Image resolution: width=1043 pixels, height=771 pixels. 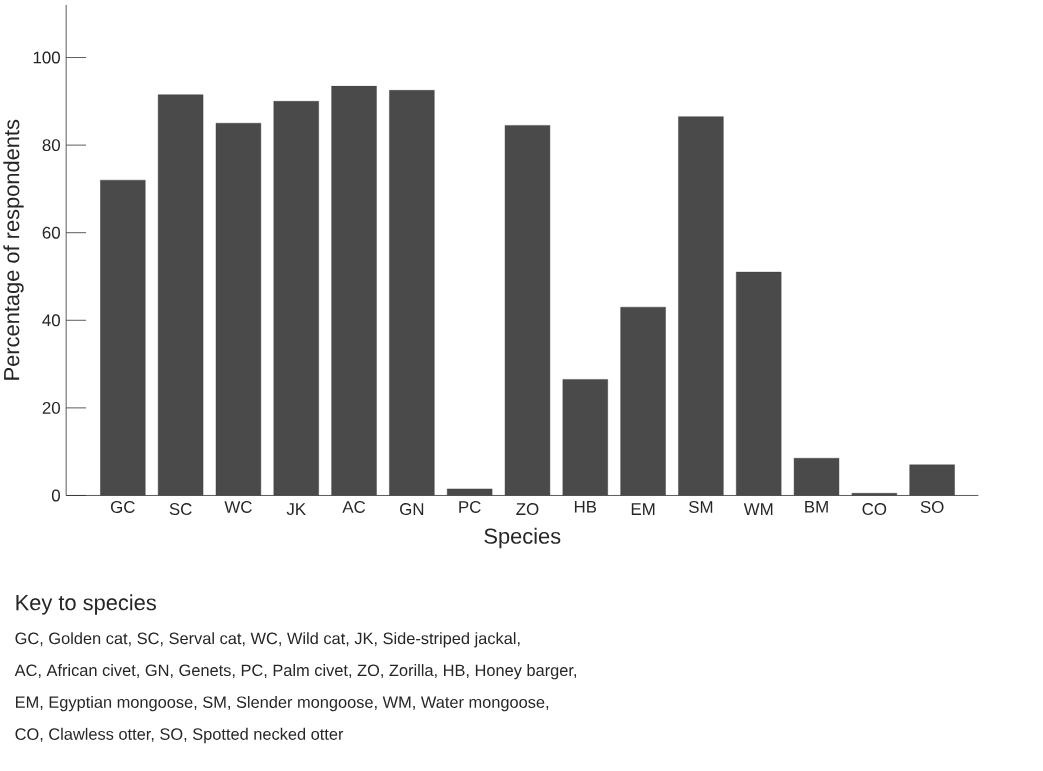 What do you see at coordinates (412, 509) in the screenshot?
I see `x-tick-label: GN` at bounding box center [412, 509].